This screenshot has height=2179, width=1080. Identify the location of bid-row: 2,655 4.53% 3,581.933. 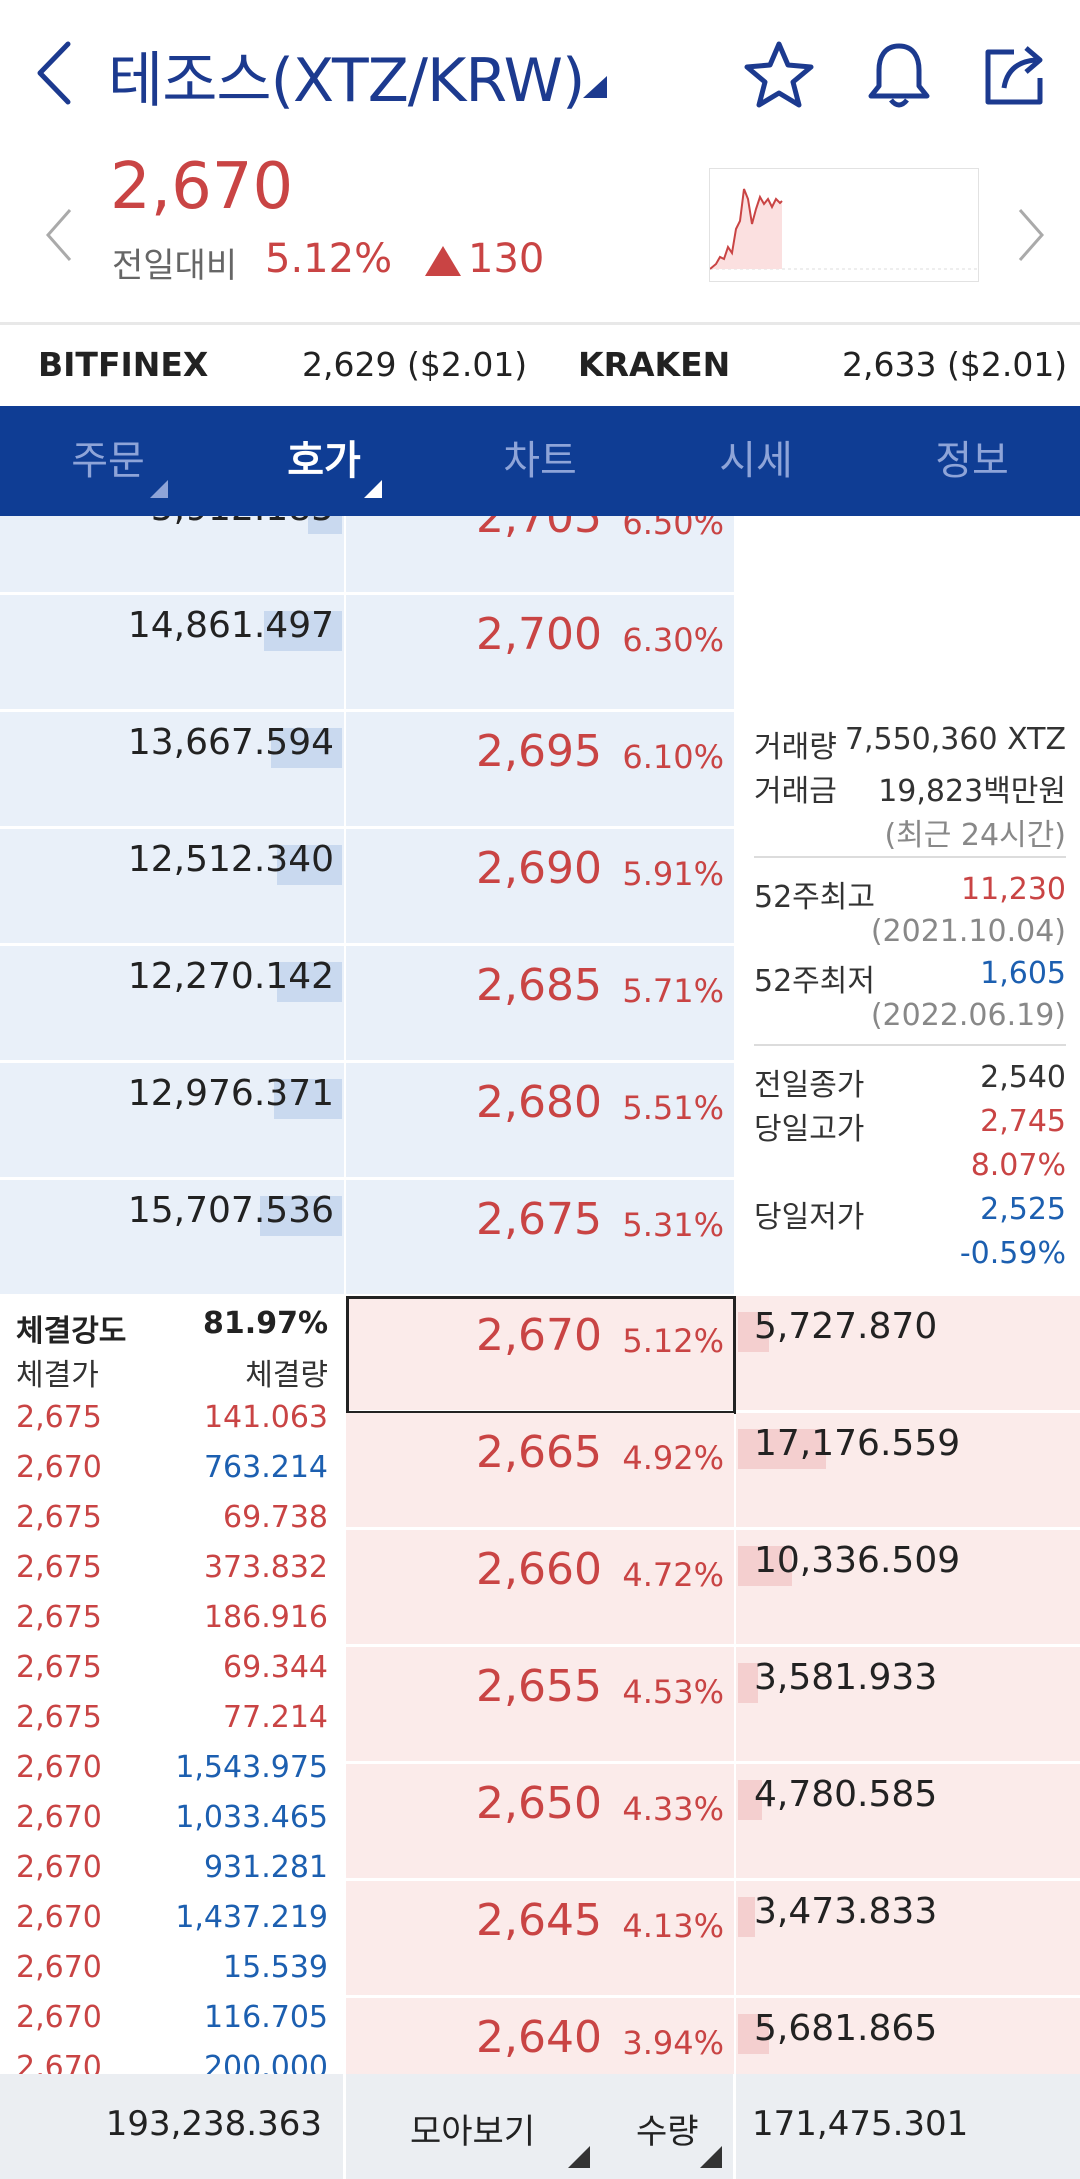
(540, 1705).